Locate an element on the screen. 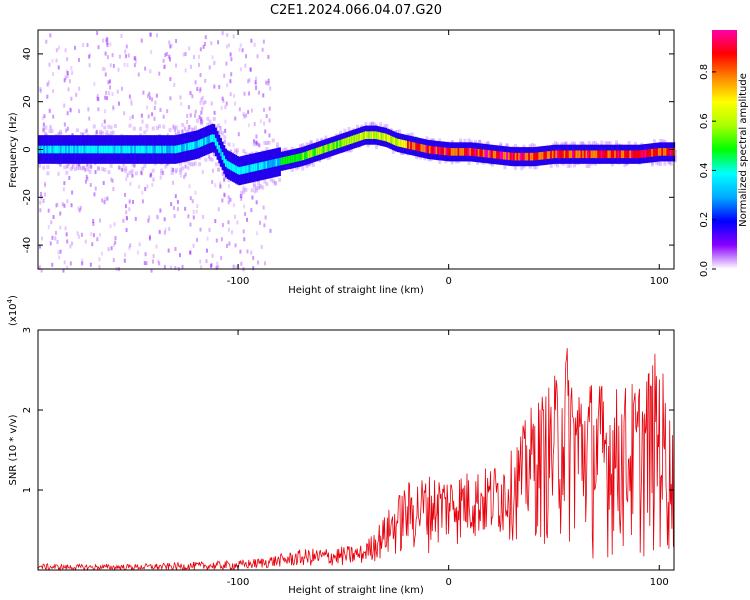 This screenshot has height=600, width=750. svg-text: (x104) is located at coordinates (12, 310).